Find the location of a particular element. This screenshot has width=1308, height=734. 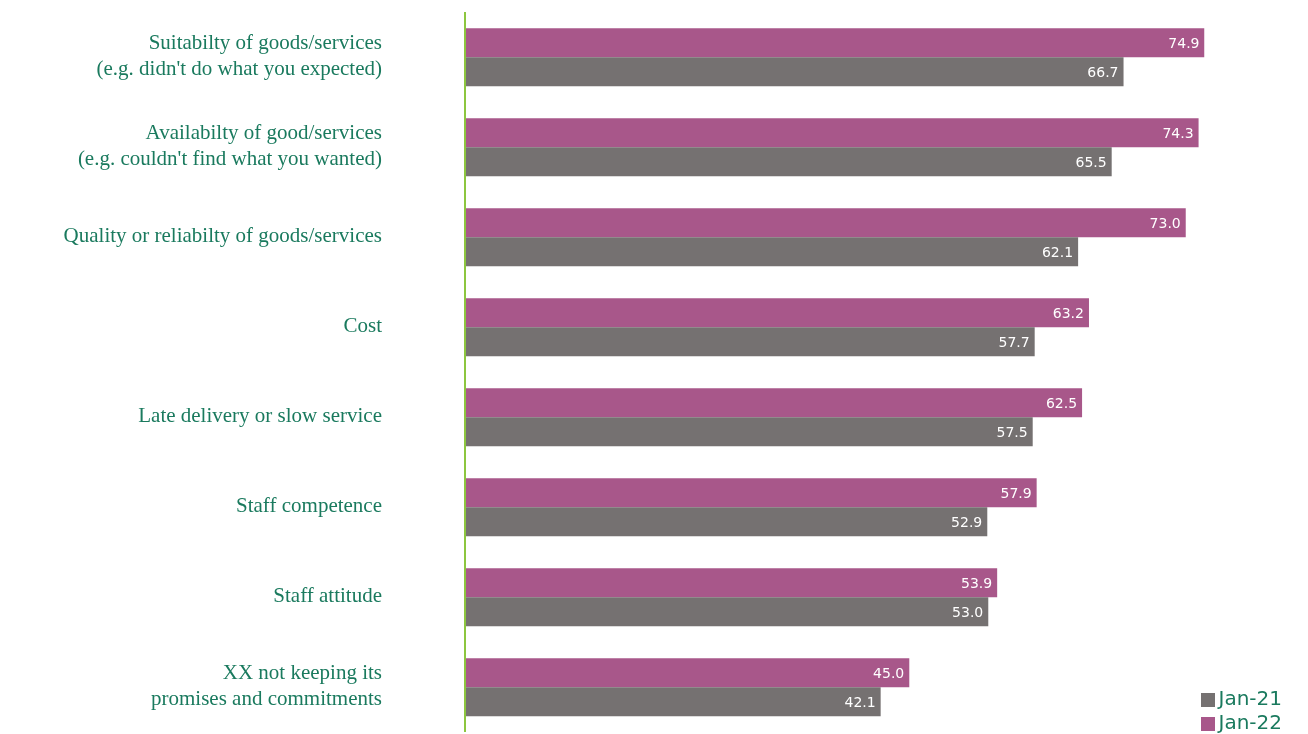

data-label: 66.7 is located at coordinates (1103, 71).